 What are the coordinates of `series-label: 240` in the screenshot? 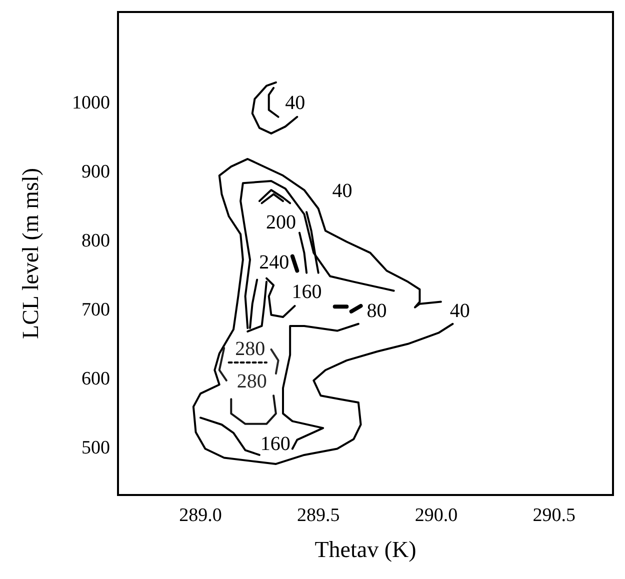 It's located at (274, 263).